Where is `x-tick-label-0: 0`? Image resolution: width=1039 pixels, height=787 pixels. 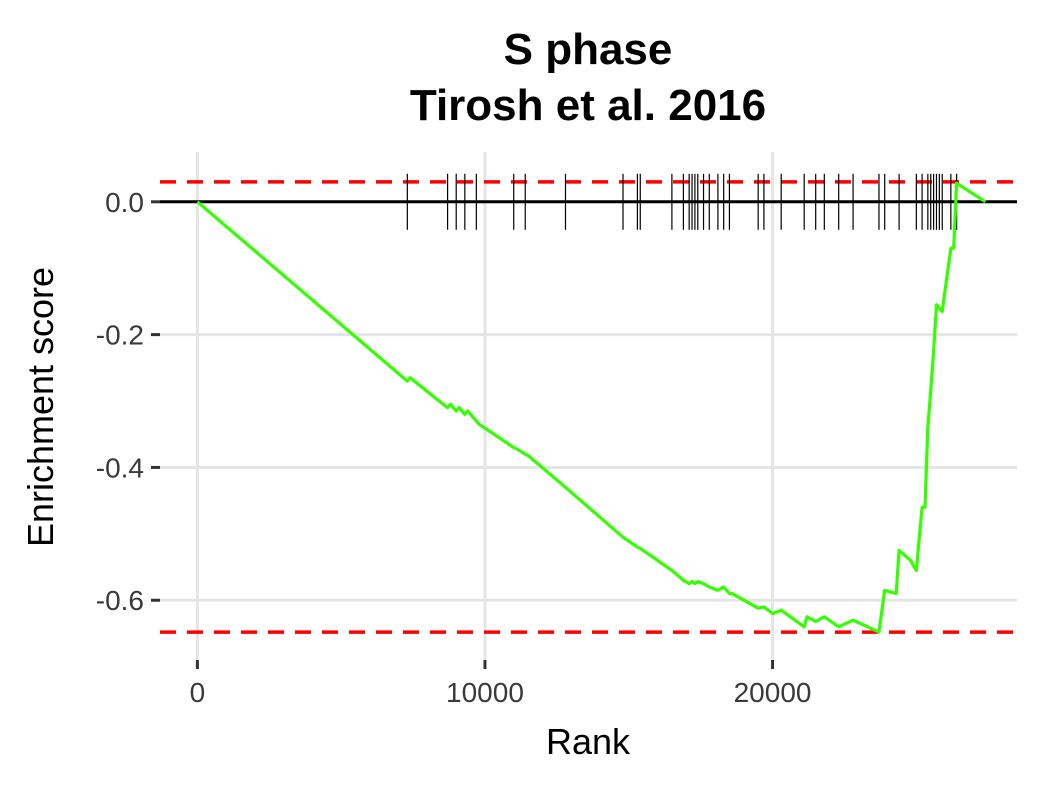
x-tick-label-0: 0 is located at coordinates (198, 692).